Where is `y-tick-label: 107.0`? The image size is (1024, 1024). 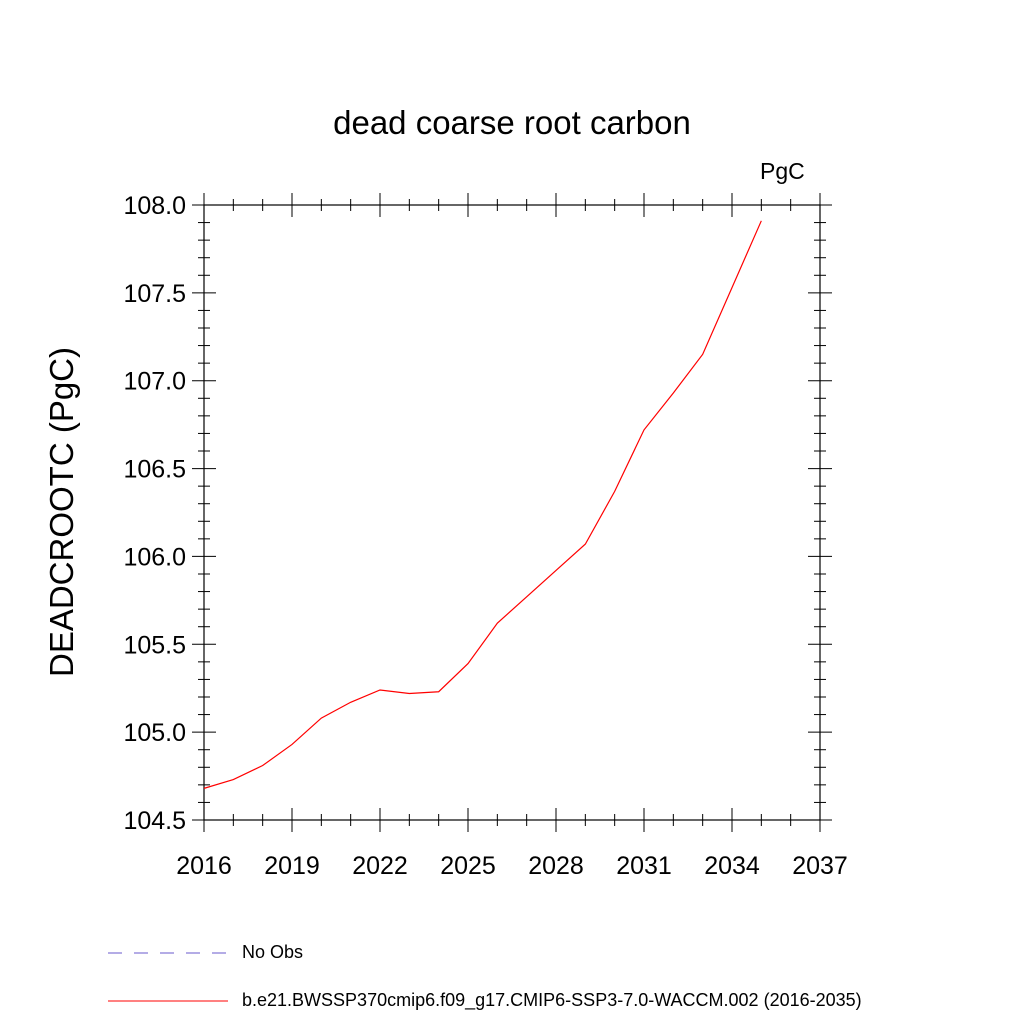
y-tick-label: 107.0 is located at coordinates (154, 382).